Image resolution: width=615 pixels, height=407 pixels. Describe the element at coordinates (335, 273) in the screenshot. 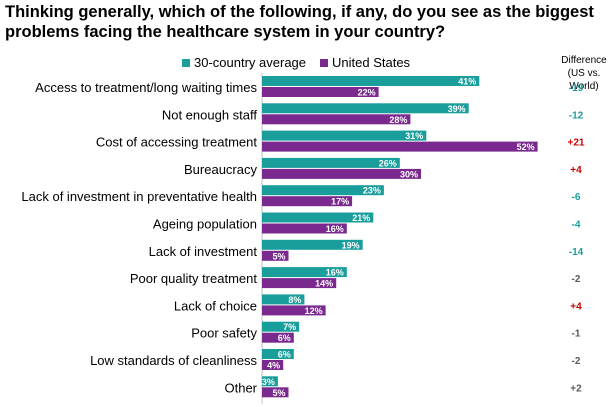

I see `value-label-world: 16%` at that location.